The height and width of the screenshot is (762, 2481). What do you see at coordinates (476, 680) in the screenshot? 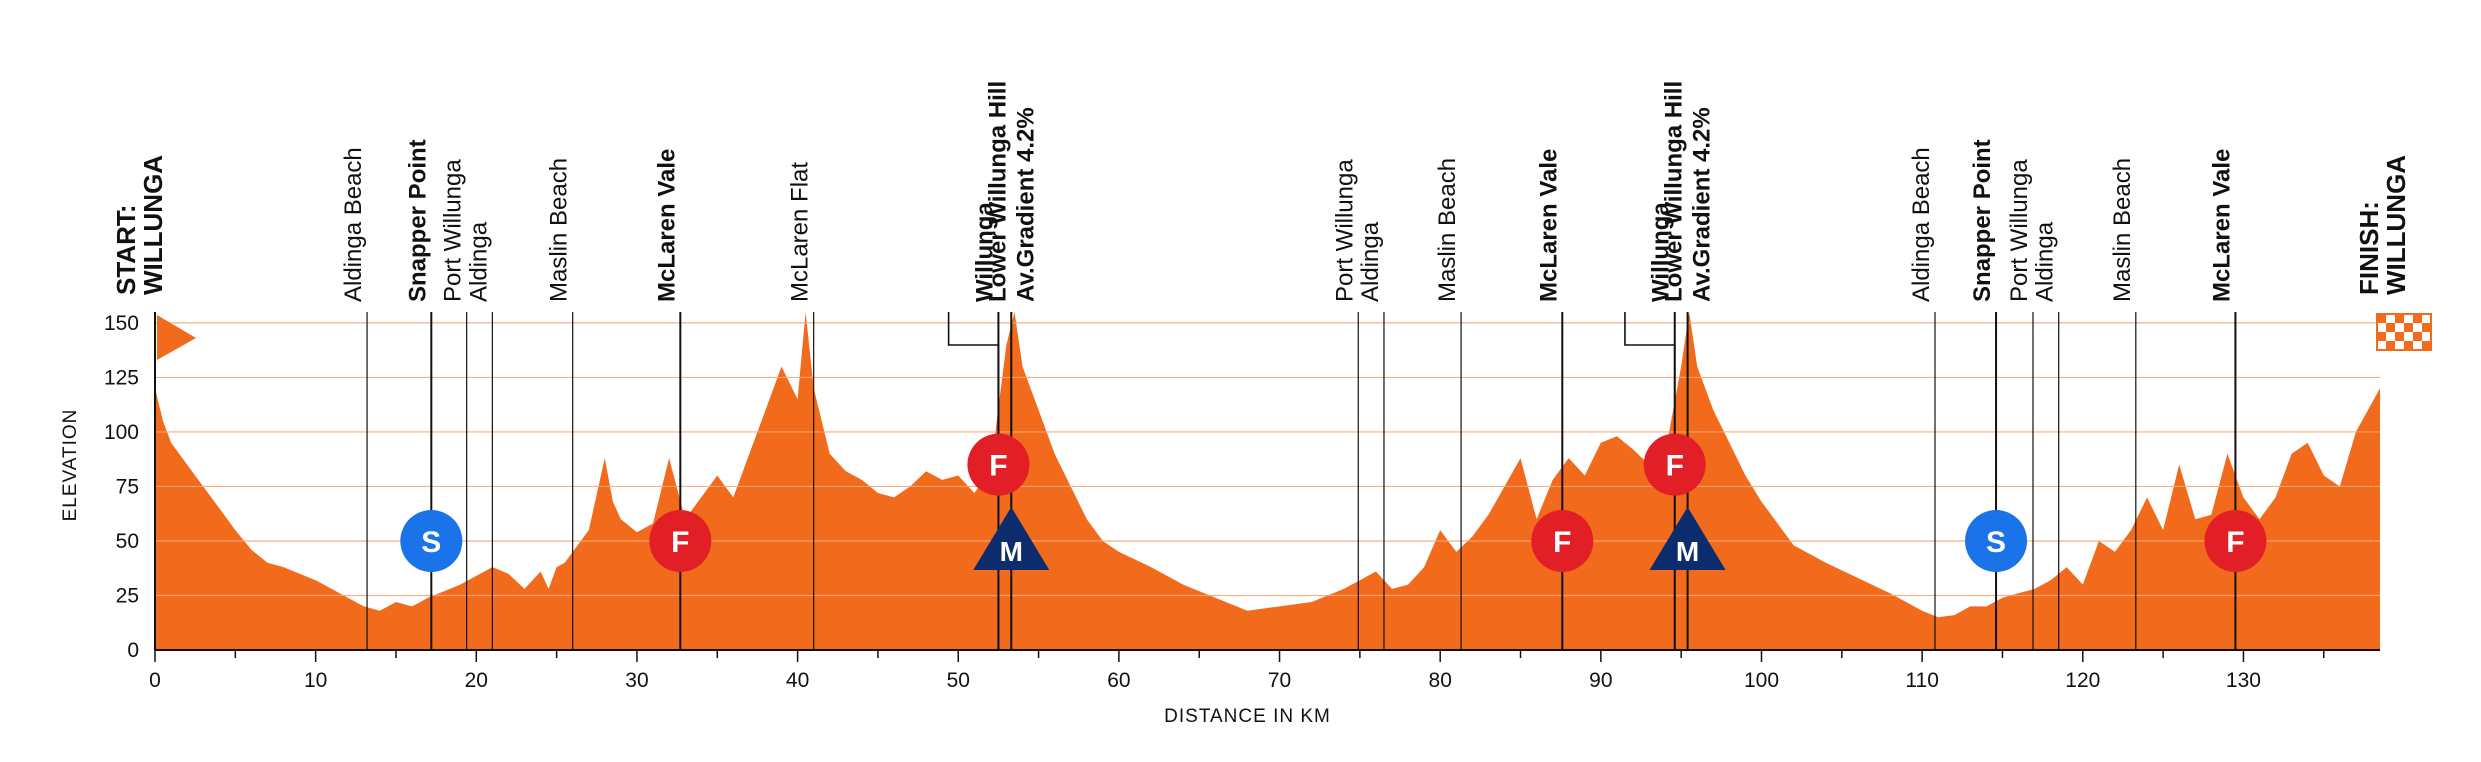
I see `x-tick-label: 20` at bounding box center [476, 680].